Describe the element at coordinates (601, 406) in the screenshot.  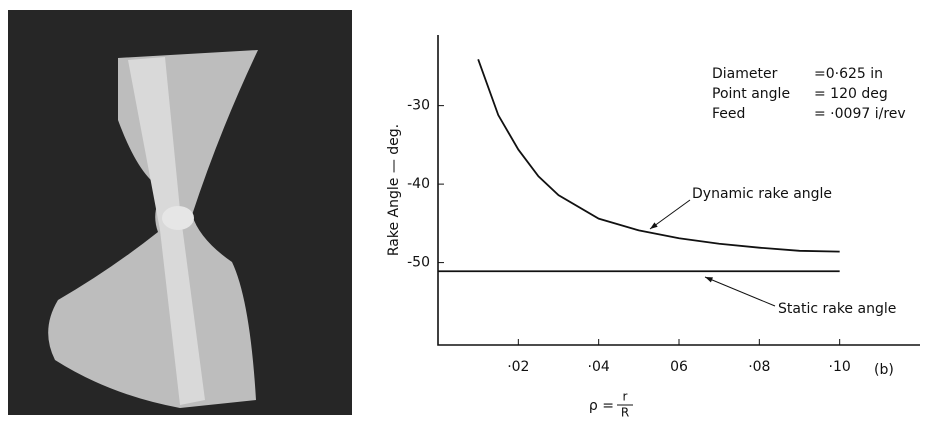
I see `x-axis-label: ρ =` at that location.